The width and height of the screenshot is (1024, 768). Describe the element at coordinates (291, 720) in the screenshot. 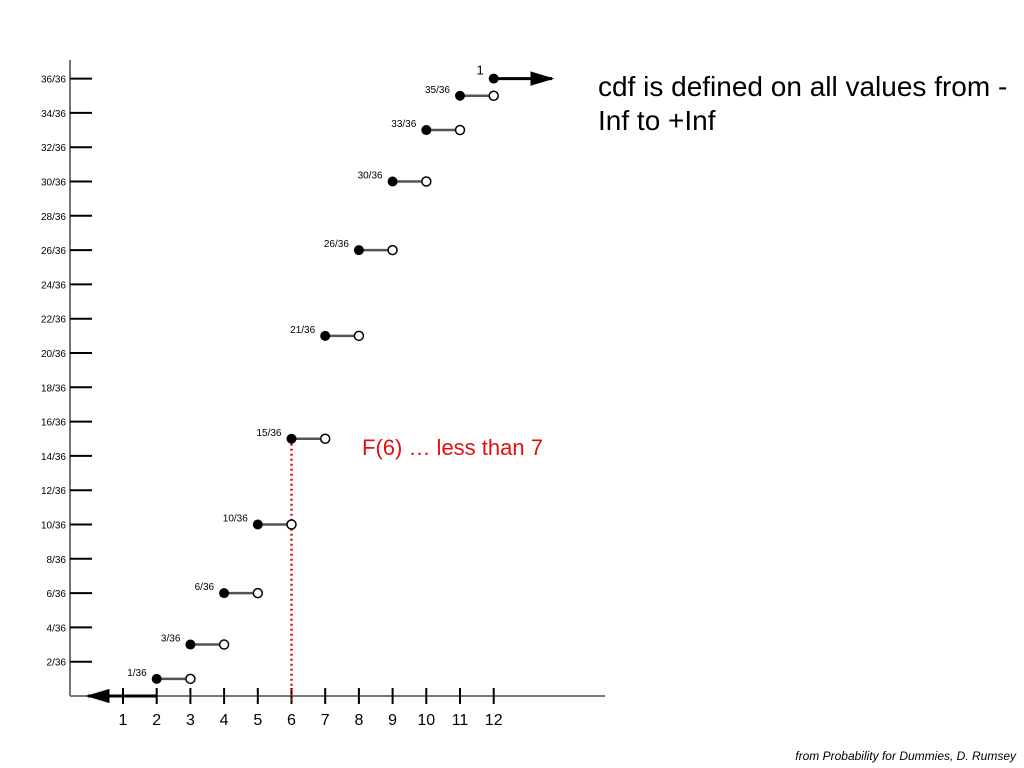

I see `x-tick-label: 6` at that location.